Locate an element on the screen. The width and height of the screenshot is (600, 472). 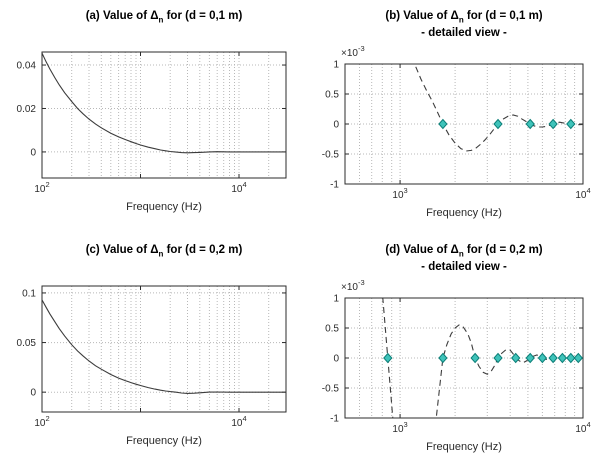
svg-text: 0.05 is located at coordinates (27, 343).